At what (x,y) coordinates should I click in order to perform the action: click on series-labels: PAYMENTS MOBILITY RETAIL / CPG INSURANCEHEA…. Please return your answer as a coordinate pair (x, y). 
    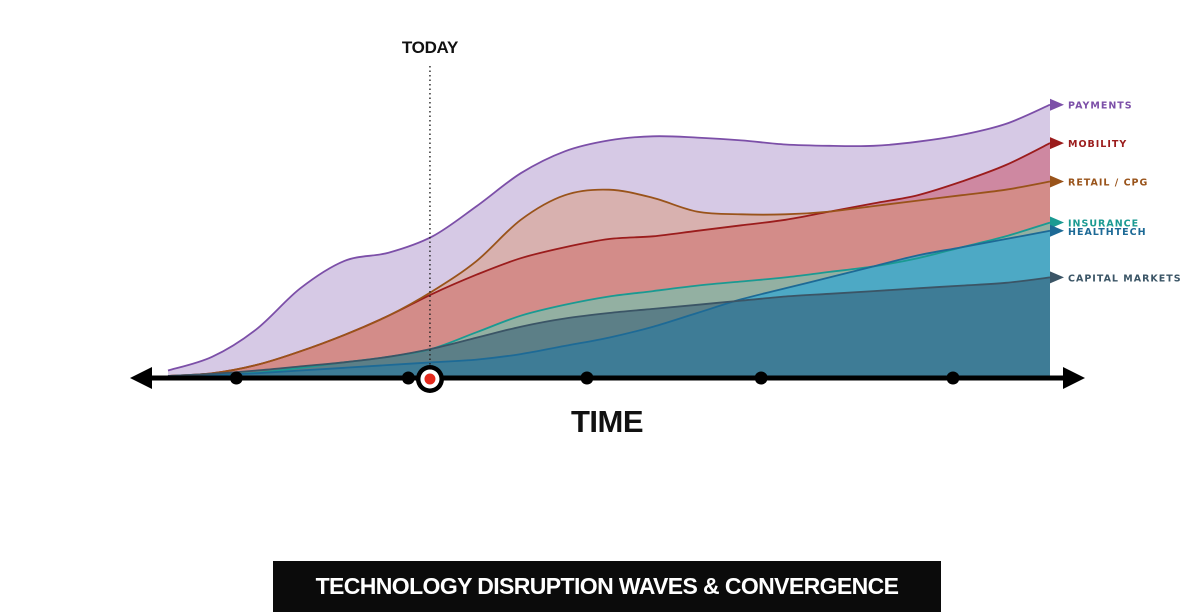
    Looking at the image, I should click on (1116, 191).